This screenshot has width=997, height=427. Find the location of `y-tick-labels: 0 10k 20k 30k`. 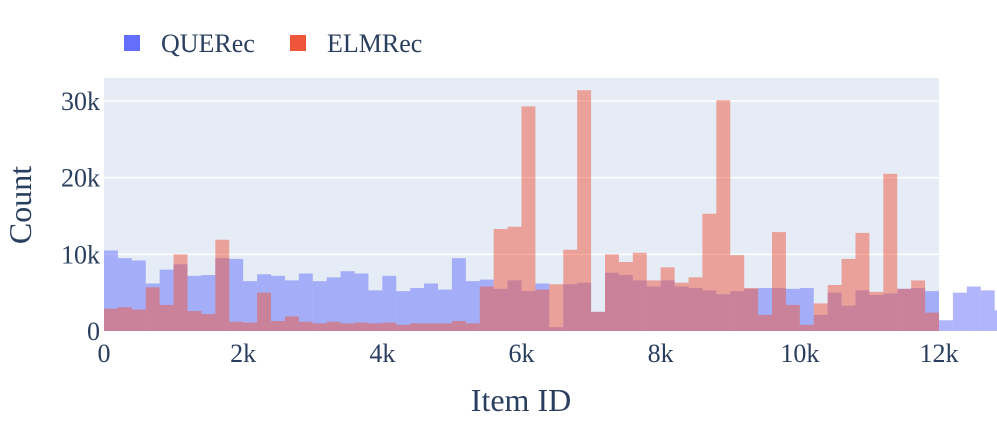

y-tick-labels: 0 10k 20k 30k is located at coordinates (80, 216).